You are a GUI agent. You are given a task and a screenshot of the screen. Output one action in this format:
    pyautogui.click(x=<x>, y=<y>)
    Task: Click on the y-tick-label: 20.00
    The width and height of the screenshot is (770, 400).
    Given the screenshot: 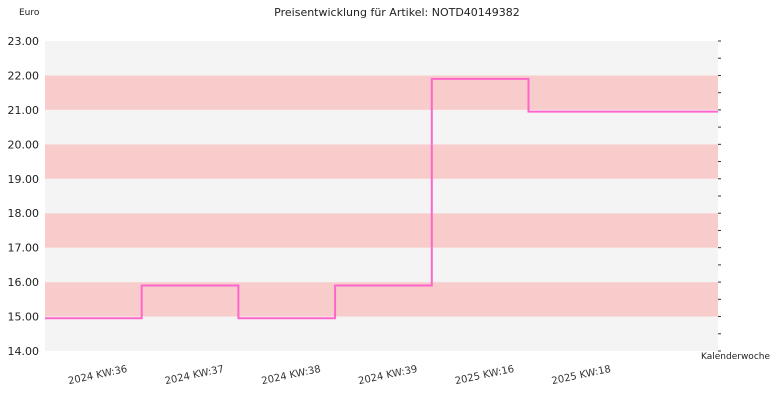 What is the action you would take?
    pyautogui.click(x=24, y=144)
    